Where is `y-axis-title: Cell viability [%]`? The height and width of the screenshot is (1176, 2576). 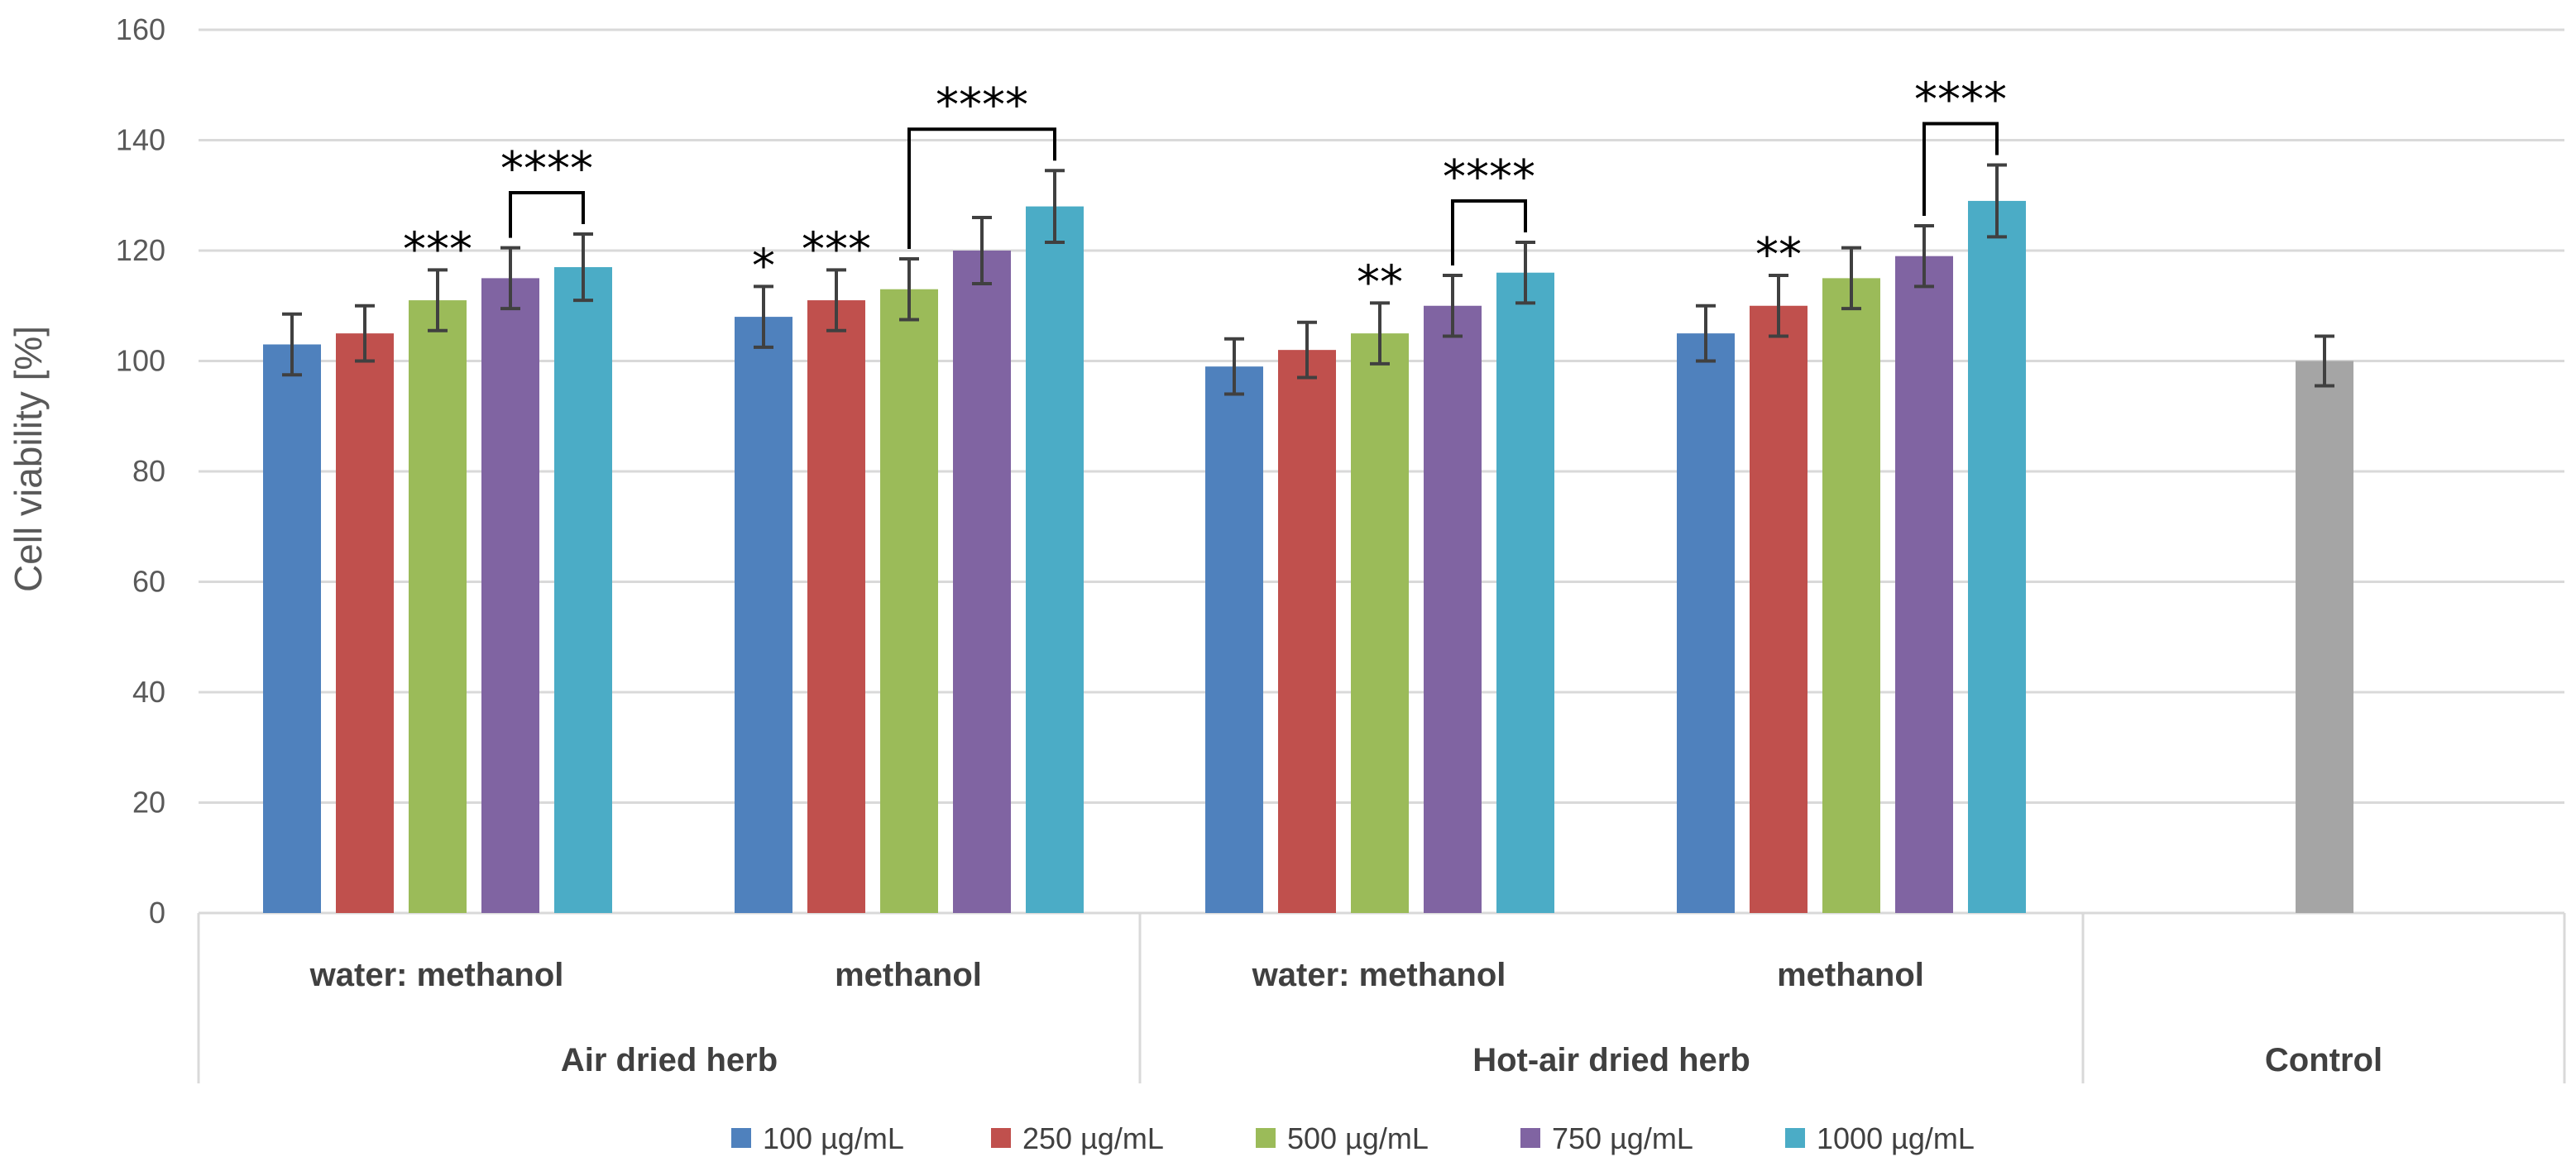
y-axis-title: Cell viability [%] is located at coordinates (29, 459).